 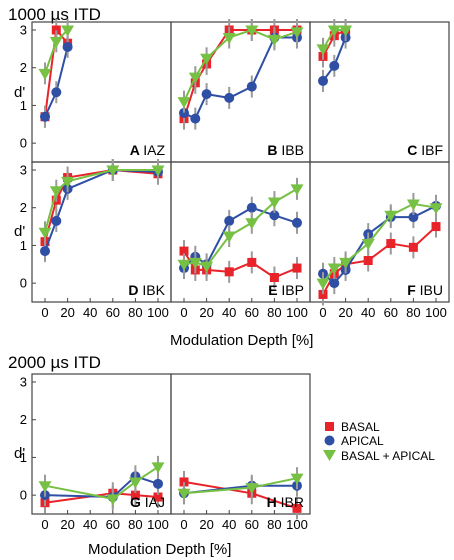 I want to click on panel-letter: A, so click(x=136, y=150).